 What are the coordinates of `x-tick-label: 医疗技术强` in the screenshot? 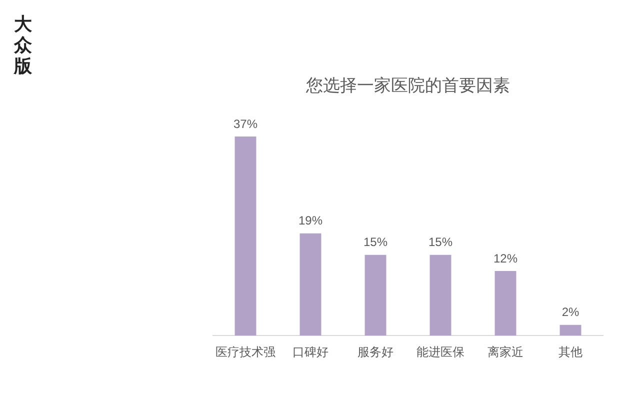 It's located at (246, 352).